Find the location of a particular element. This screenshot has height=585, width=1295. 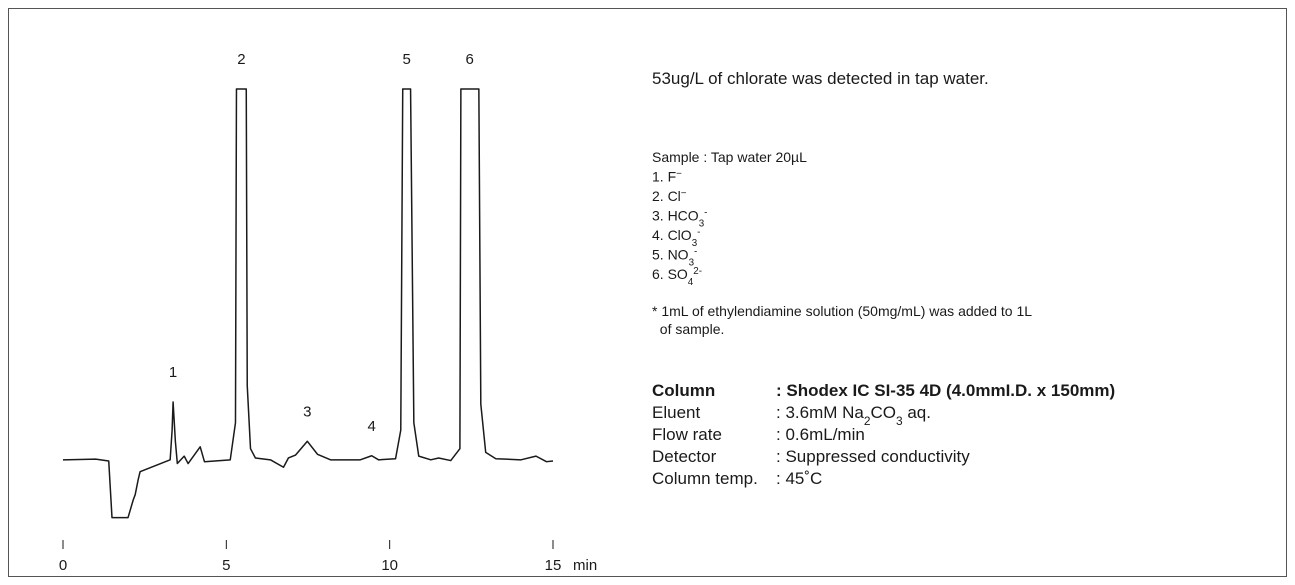

text-run: 6. SO is located at coordinates (670, 274).